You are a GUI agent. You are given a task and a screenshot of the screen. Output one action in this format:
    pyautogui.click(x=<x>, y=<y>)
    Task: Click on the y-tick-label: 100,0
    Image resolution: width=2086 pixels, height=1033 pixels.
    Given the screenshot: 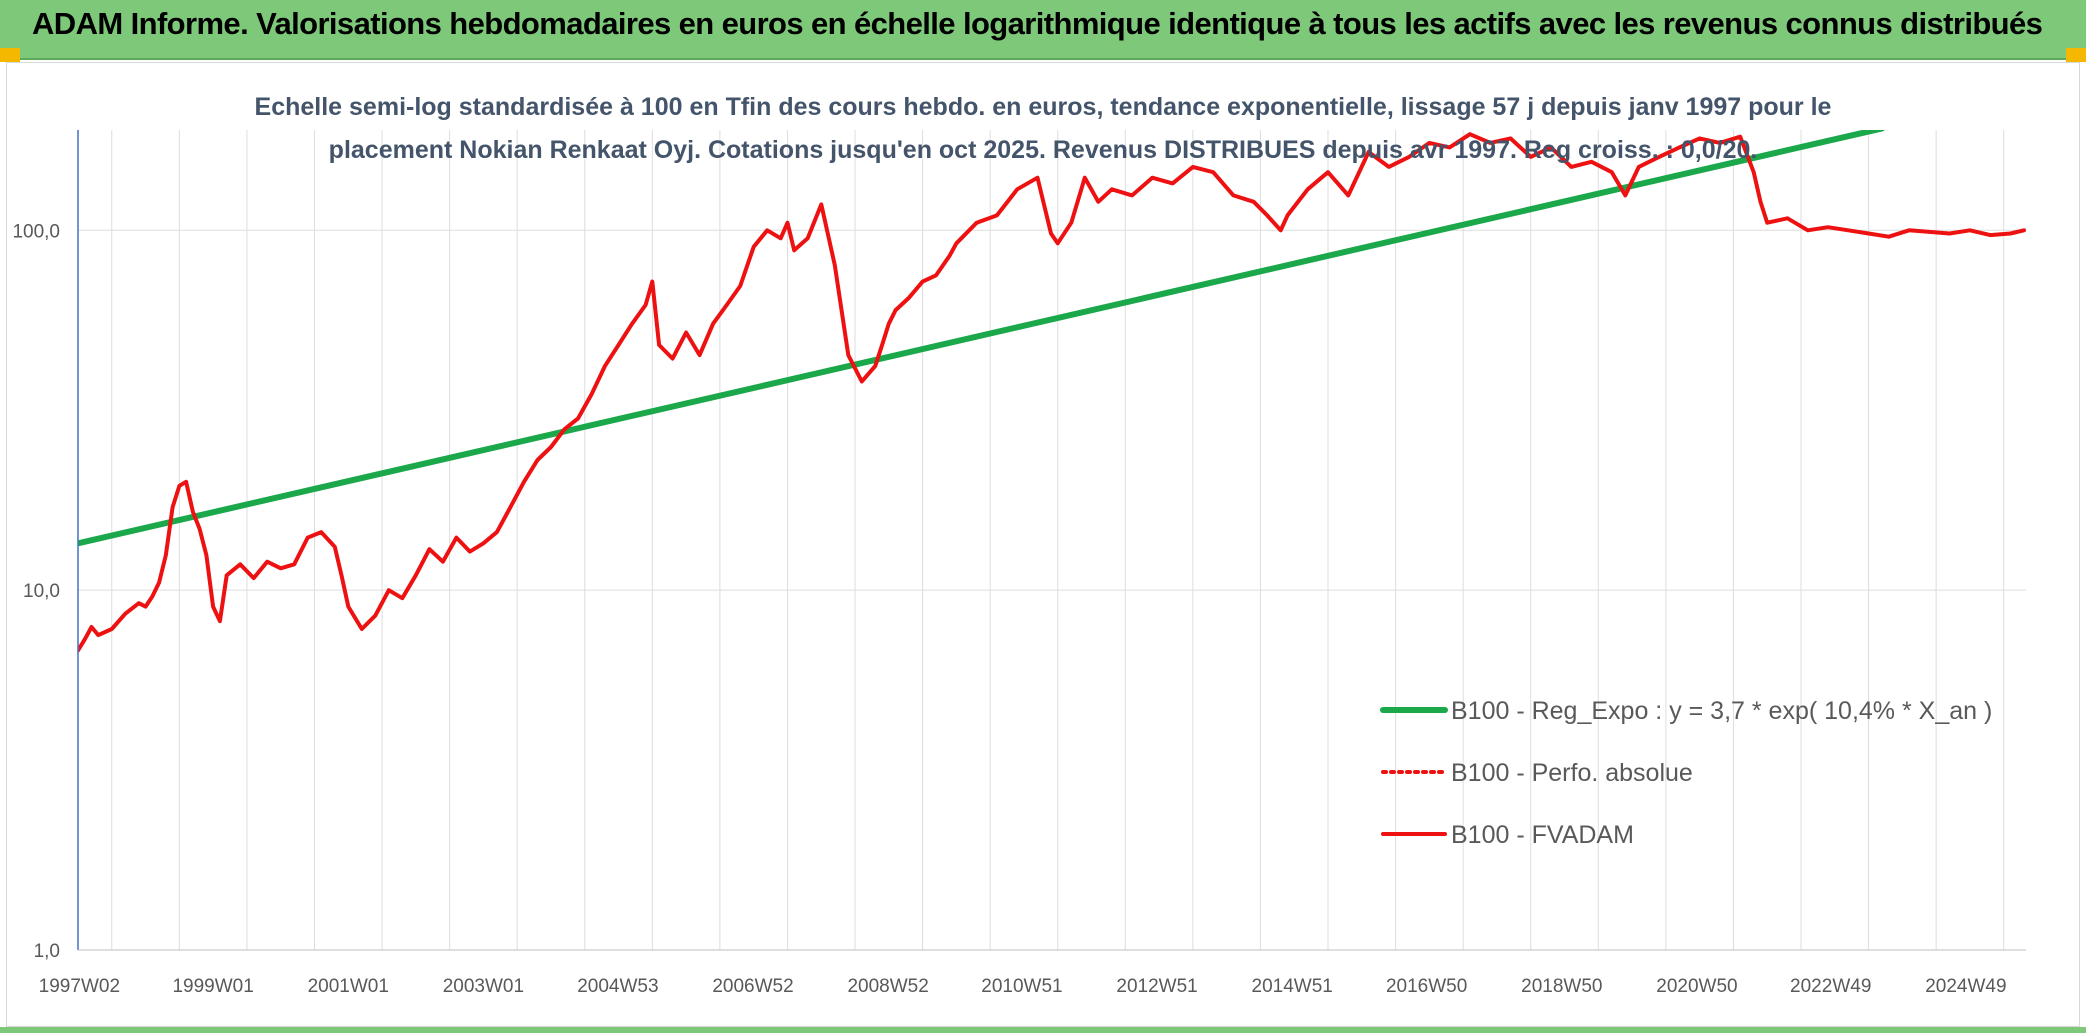 What is the action you would take?
    pyautogui.click(x=36, y=231)
    